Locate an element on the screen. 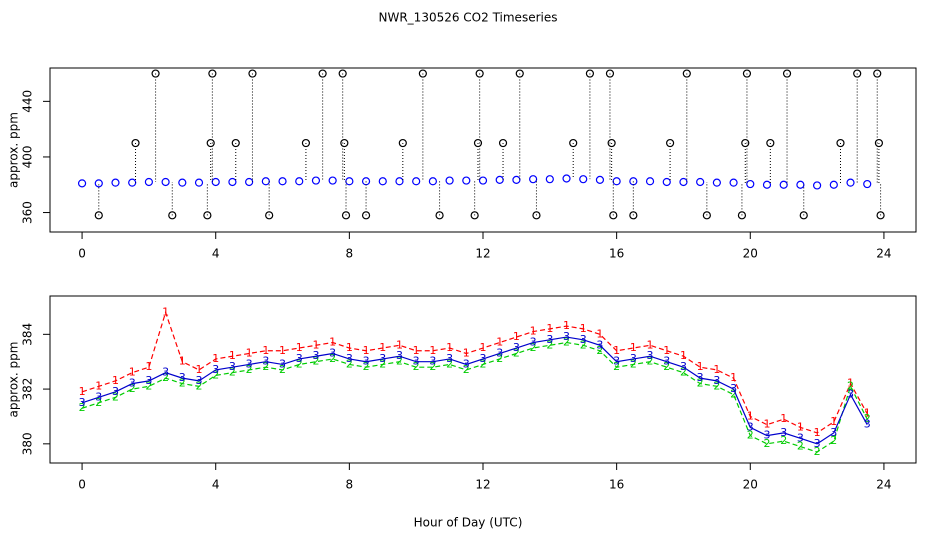 The image size is (936, 540). y-tick-label: 384 is located at coordinates (28, 334).